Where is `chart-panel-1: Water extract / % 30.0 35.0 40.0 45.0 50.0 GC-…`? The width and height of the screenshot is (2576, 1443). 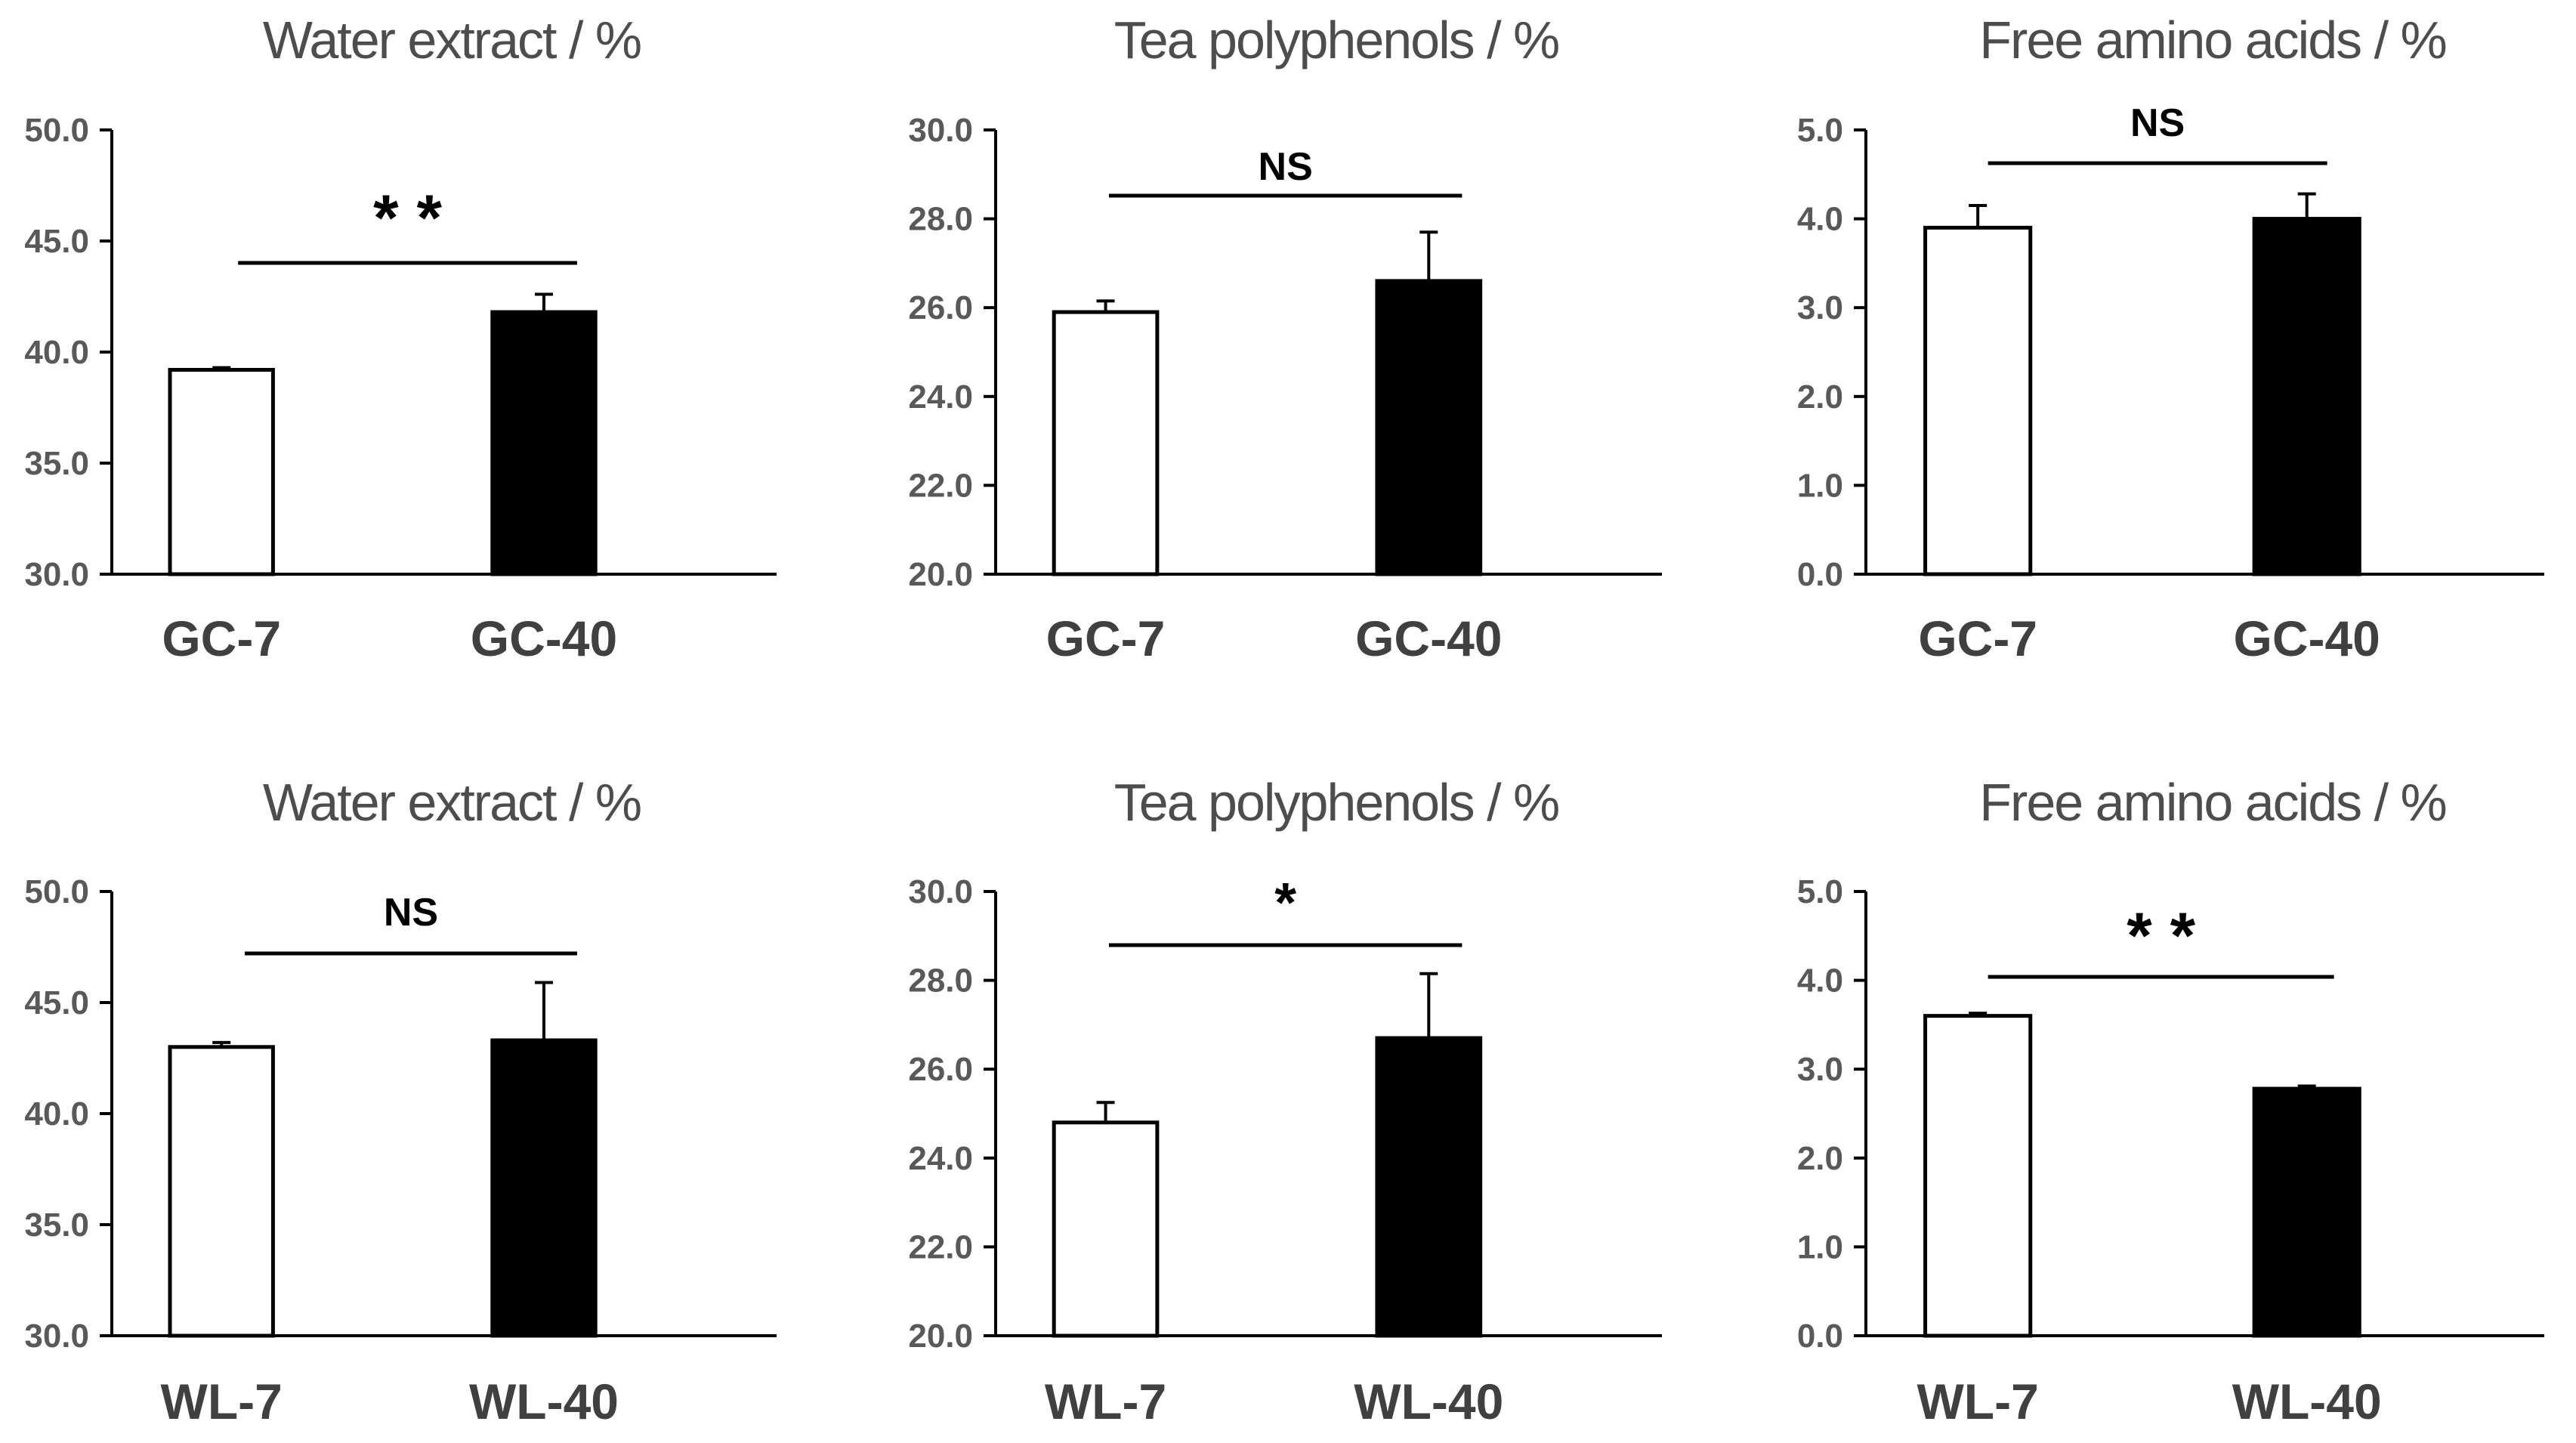 chart-panel-1: Water extract / % 30.0 35.0 40.0 45.0 50.0 GC-… is located at coordinates (400, 339).